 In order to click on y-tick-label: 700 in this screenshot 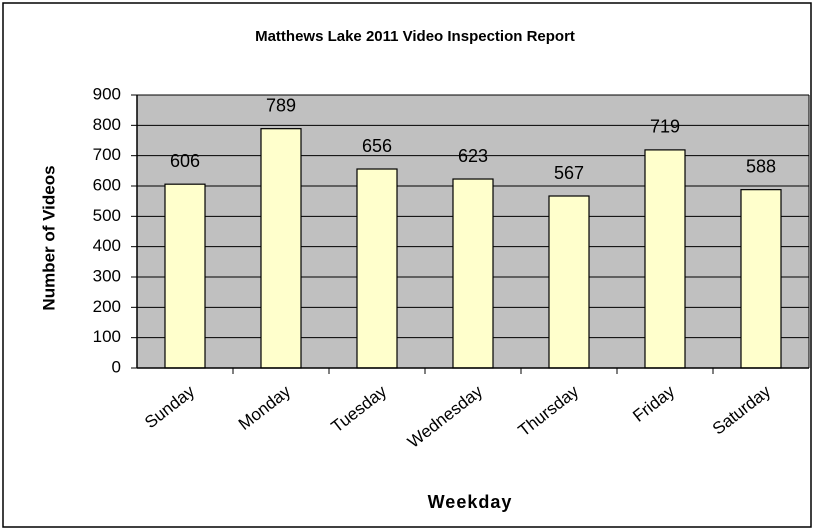, I will do `click(107, 154)`.